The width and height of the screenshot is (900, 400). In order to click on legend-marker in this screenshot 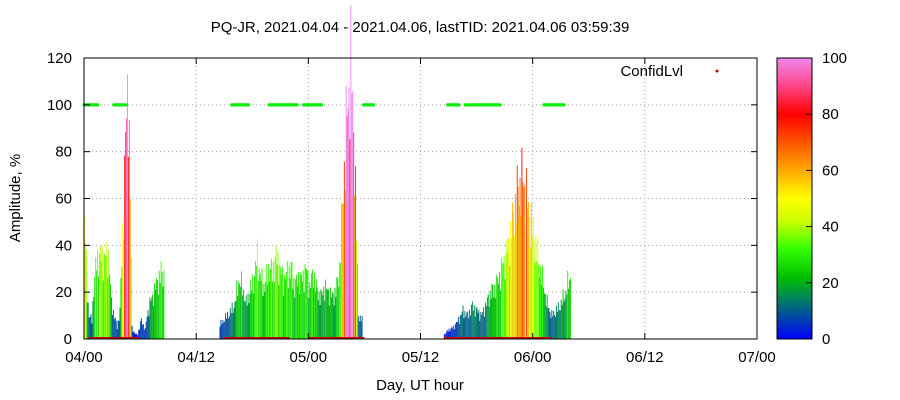, I will do `click(717, 71)`.